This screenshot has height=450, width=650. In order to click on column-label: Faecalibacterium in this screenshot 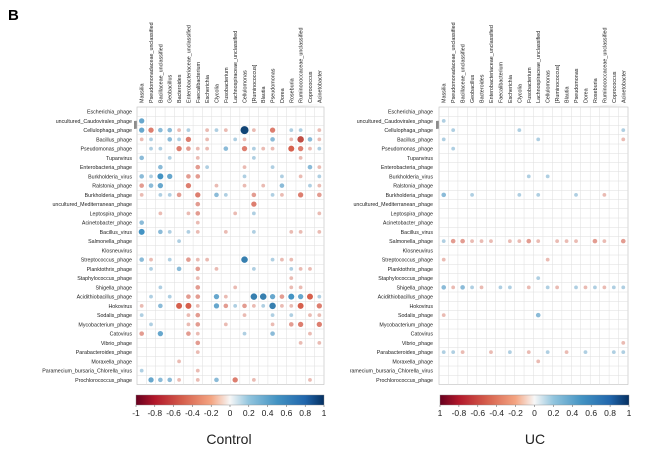, I will do `click(501, 82)`.